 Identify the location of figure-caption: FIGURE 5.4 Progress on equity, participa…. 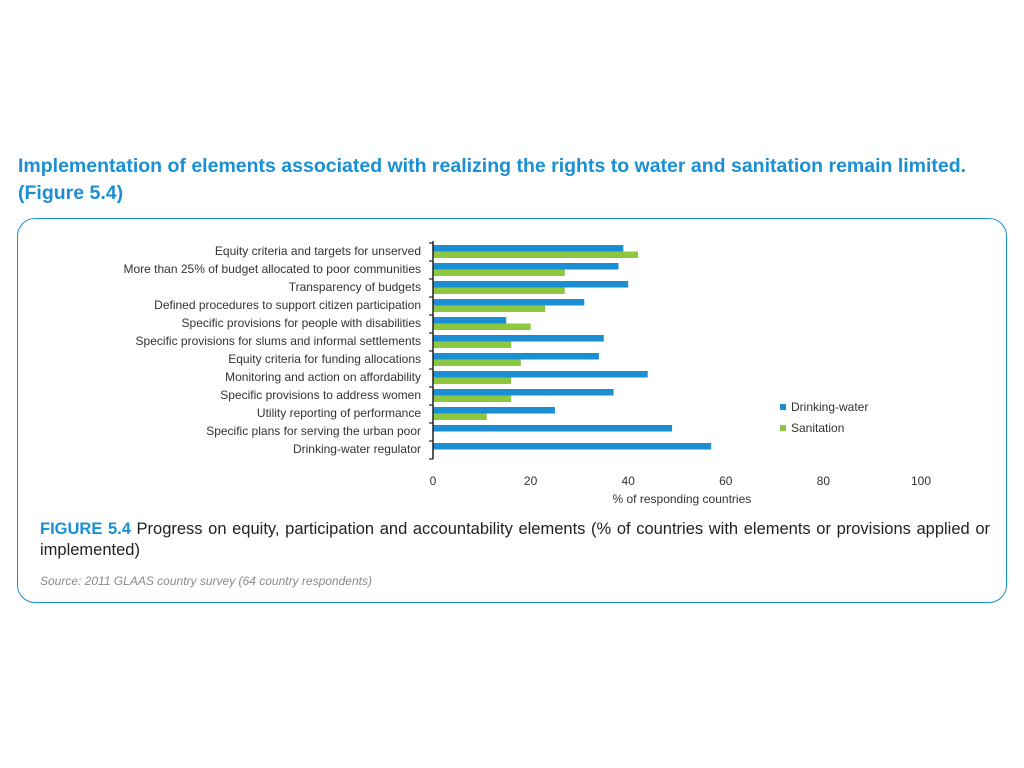
(515, 540).